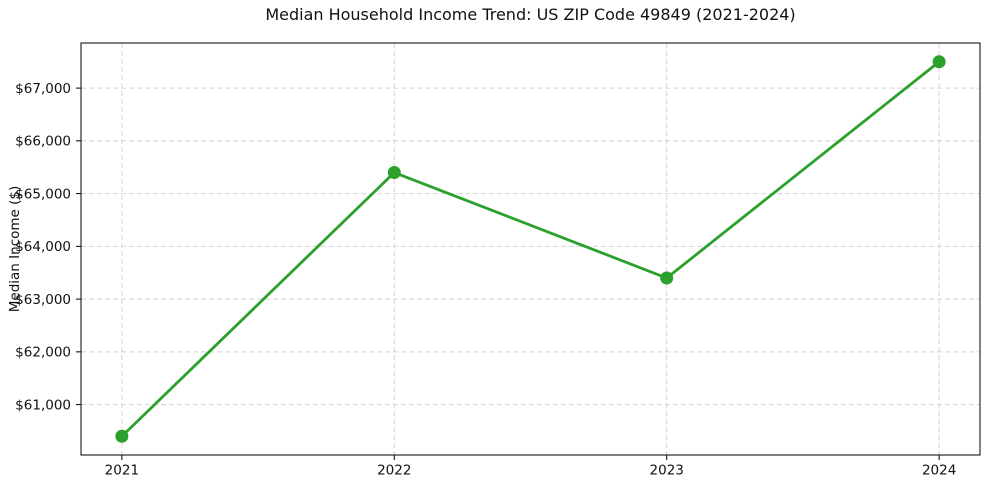 Image resolution: width=989 pixels, height=490 pixels. I want to click on y-tick-label: $62,000, so click(43, 353).